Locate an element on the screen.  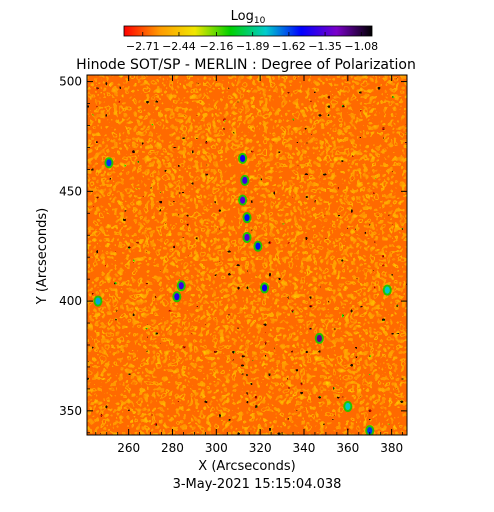
x-tick-label: 260 is located at coordinates (128, 448).